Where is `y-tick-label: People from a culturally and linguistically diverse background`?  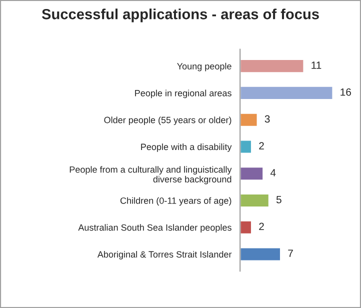 y-tick-label: People from a culturally and linguistically diverse background is located at coordinates (151, 175).